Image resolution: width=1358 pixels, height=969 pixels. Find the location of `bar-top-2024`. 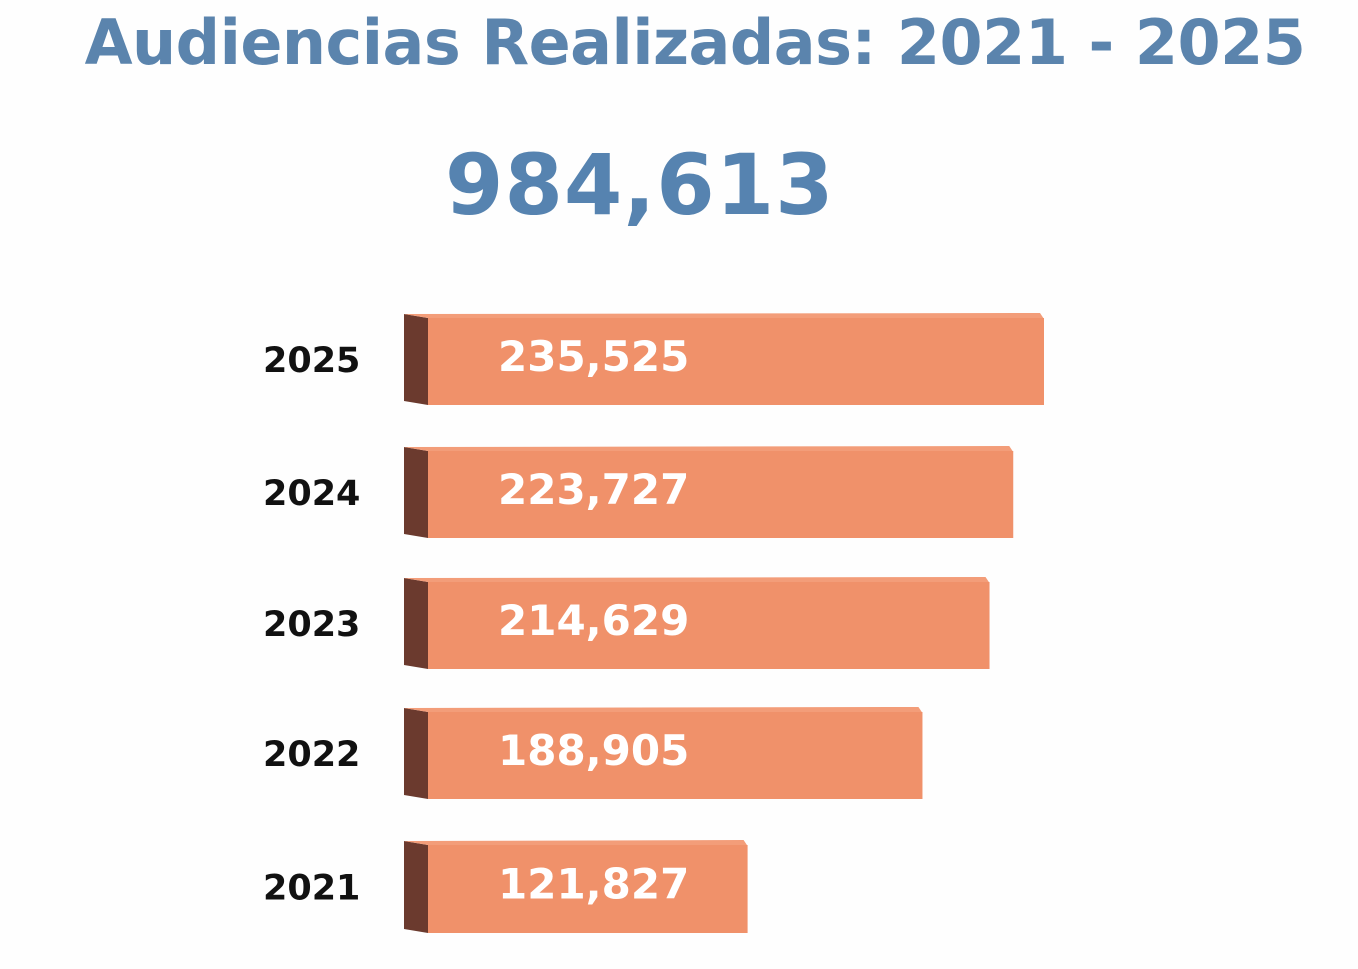

bar-top-2024 is located at coordinates (709, 449).